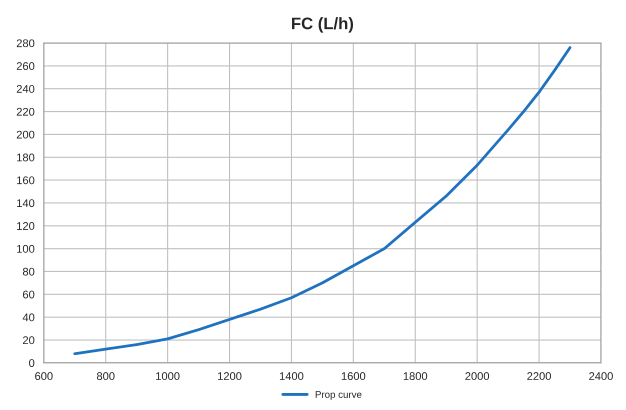  Describe the element at coordinates (230, 376) in the screenshot. I see `x-tick-label: 1200` at that location.